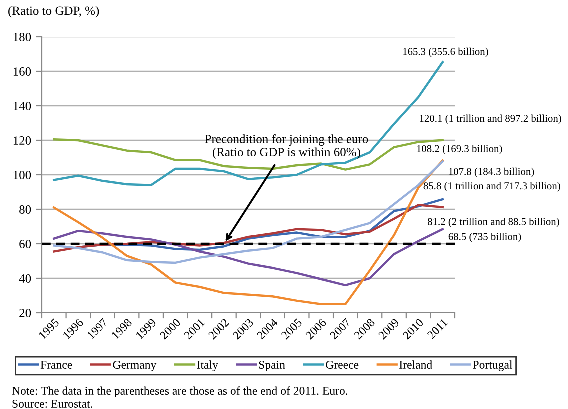 The image size is (568, 409). I want to click on legend-label: Germany, so click(135, 366).